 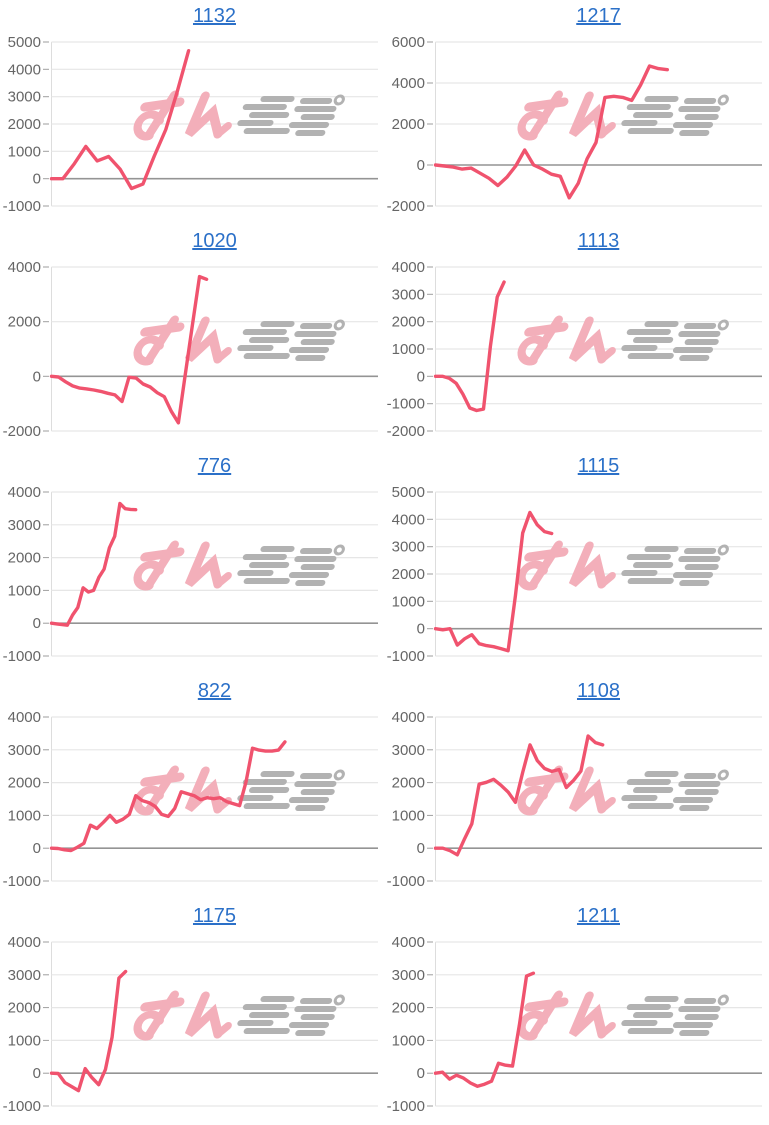 I want to click on chart-cell: 1175 4000 3000 2000 1000 0 -1000, so click(x=192, y=1012).